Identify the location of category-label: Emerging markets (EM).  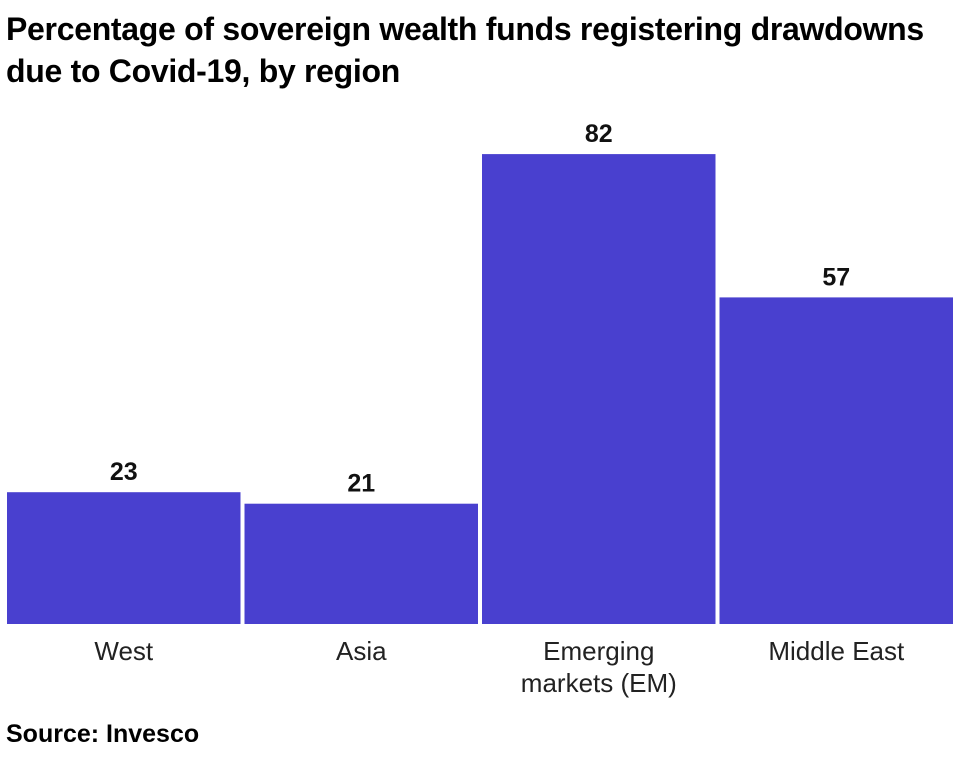
(599, 667).